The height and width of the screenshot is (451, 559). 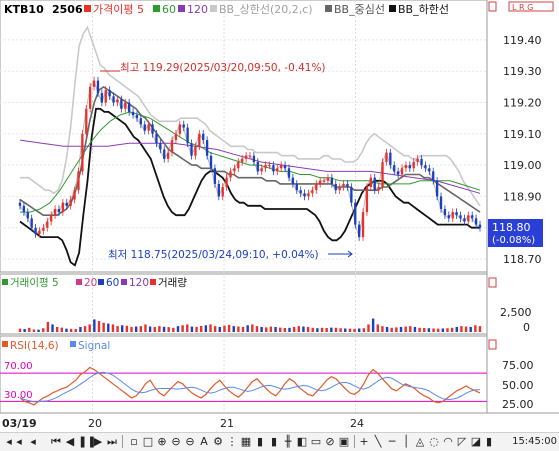 I want to click on candle-icon: ▮, so click(x=274, y=441).